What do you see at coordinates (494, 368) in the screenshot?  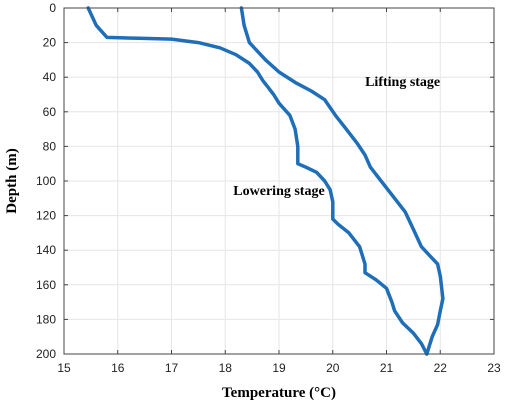 I see `x-tick-label: 23` at bounding box center [494, 368].